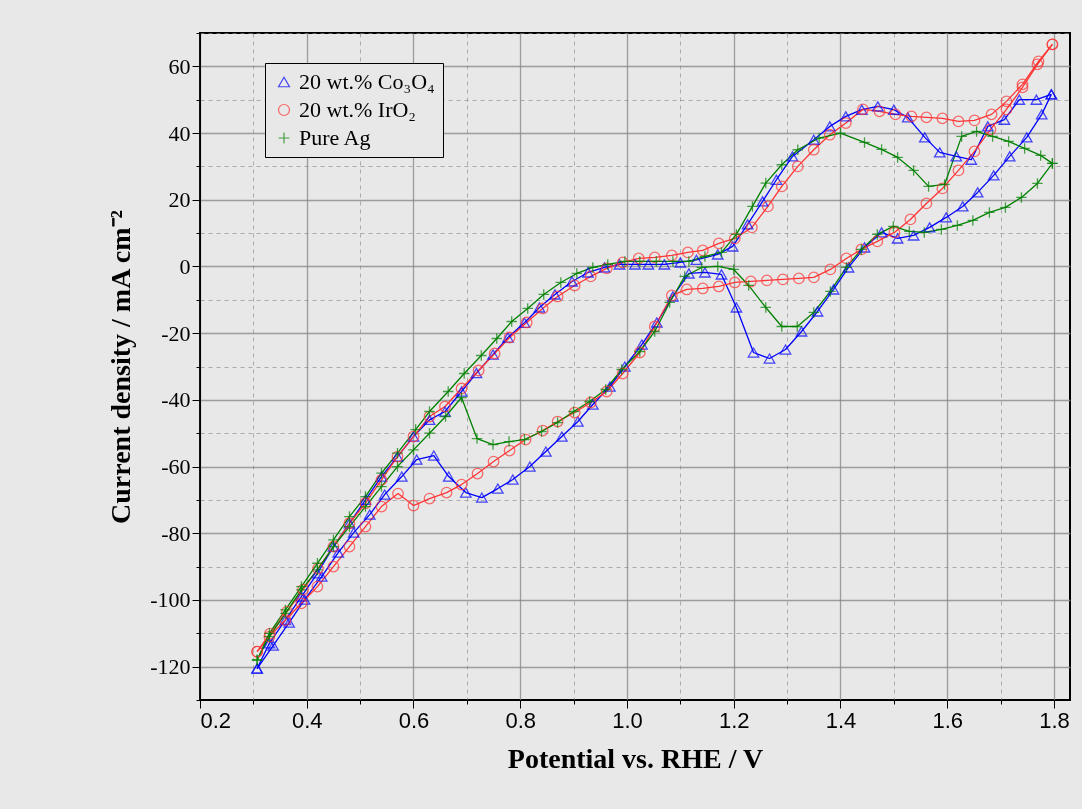 The image size is (1082, 809). What do you see at coordinates (121, 367) in the screenshot?
I see `y-axis-title: Current density / mA cm⁻²` at bounding box center [121, 367].